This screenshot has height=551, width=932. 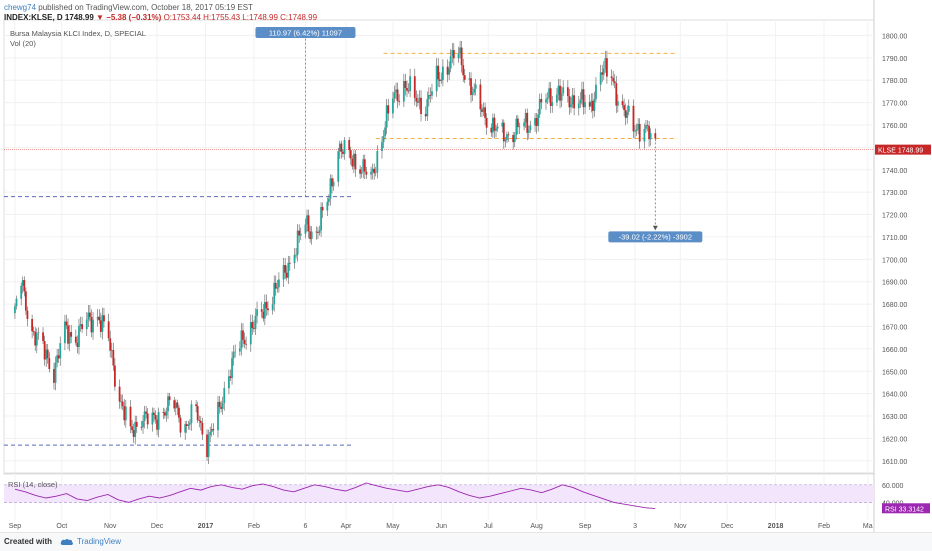 What do you see at coordinates (20, 7) in the screenshot?
I see `author-link: chewg74` at bounding box center [20, 7].